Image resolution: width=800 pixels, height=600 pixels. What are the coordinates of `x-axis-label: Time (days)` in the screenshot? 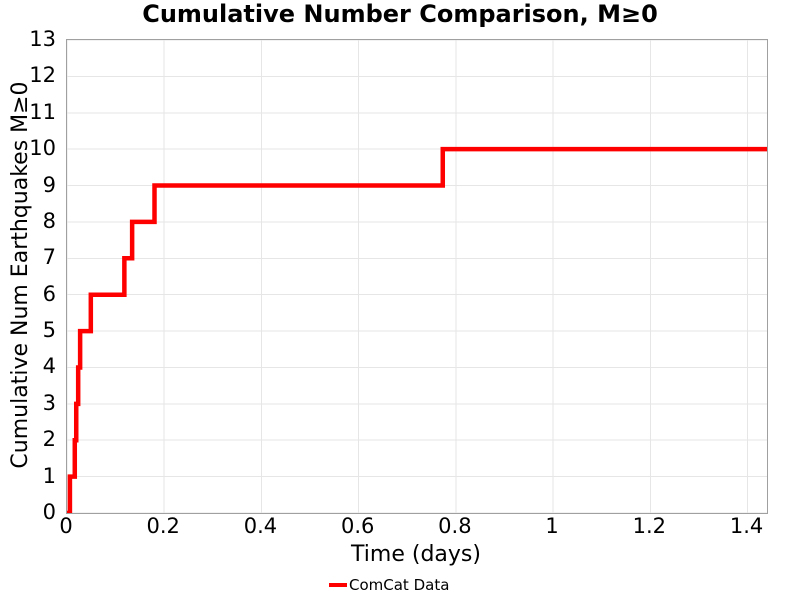 It's located at (416, 554).